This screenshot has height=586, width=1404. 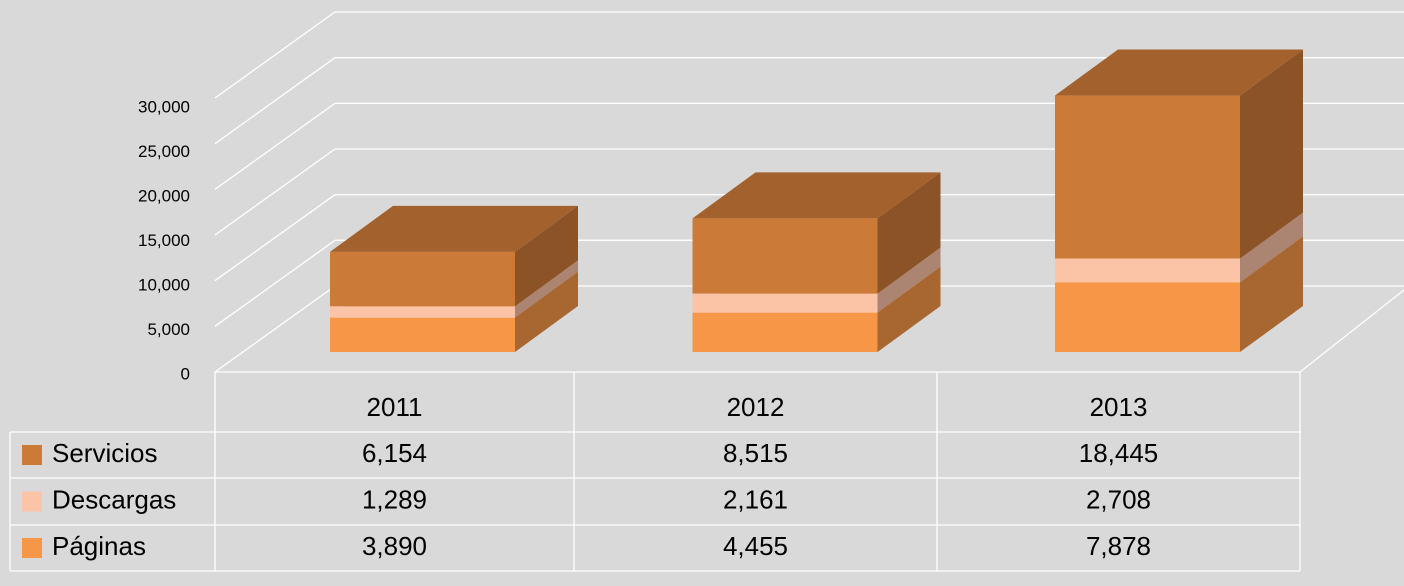 I want to click on row-label: Servicios, so click(x=104, y=453).